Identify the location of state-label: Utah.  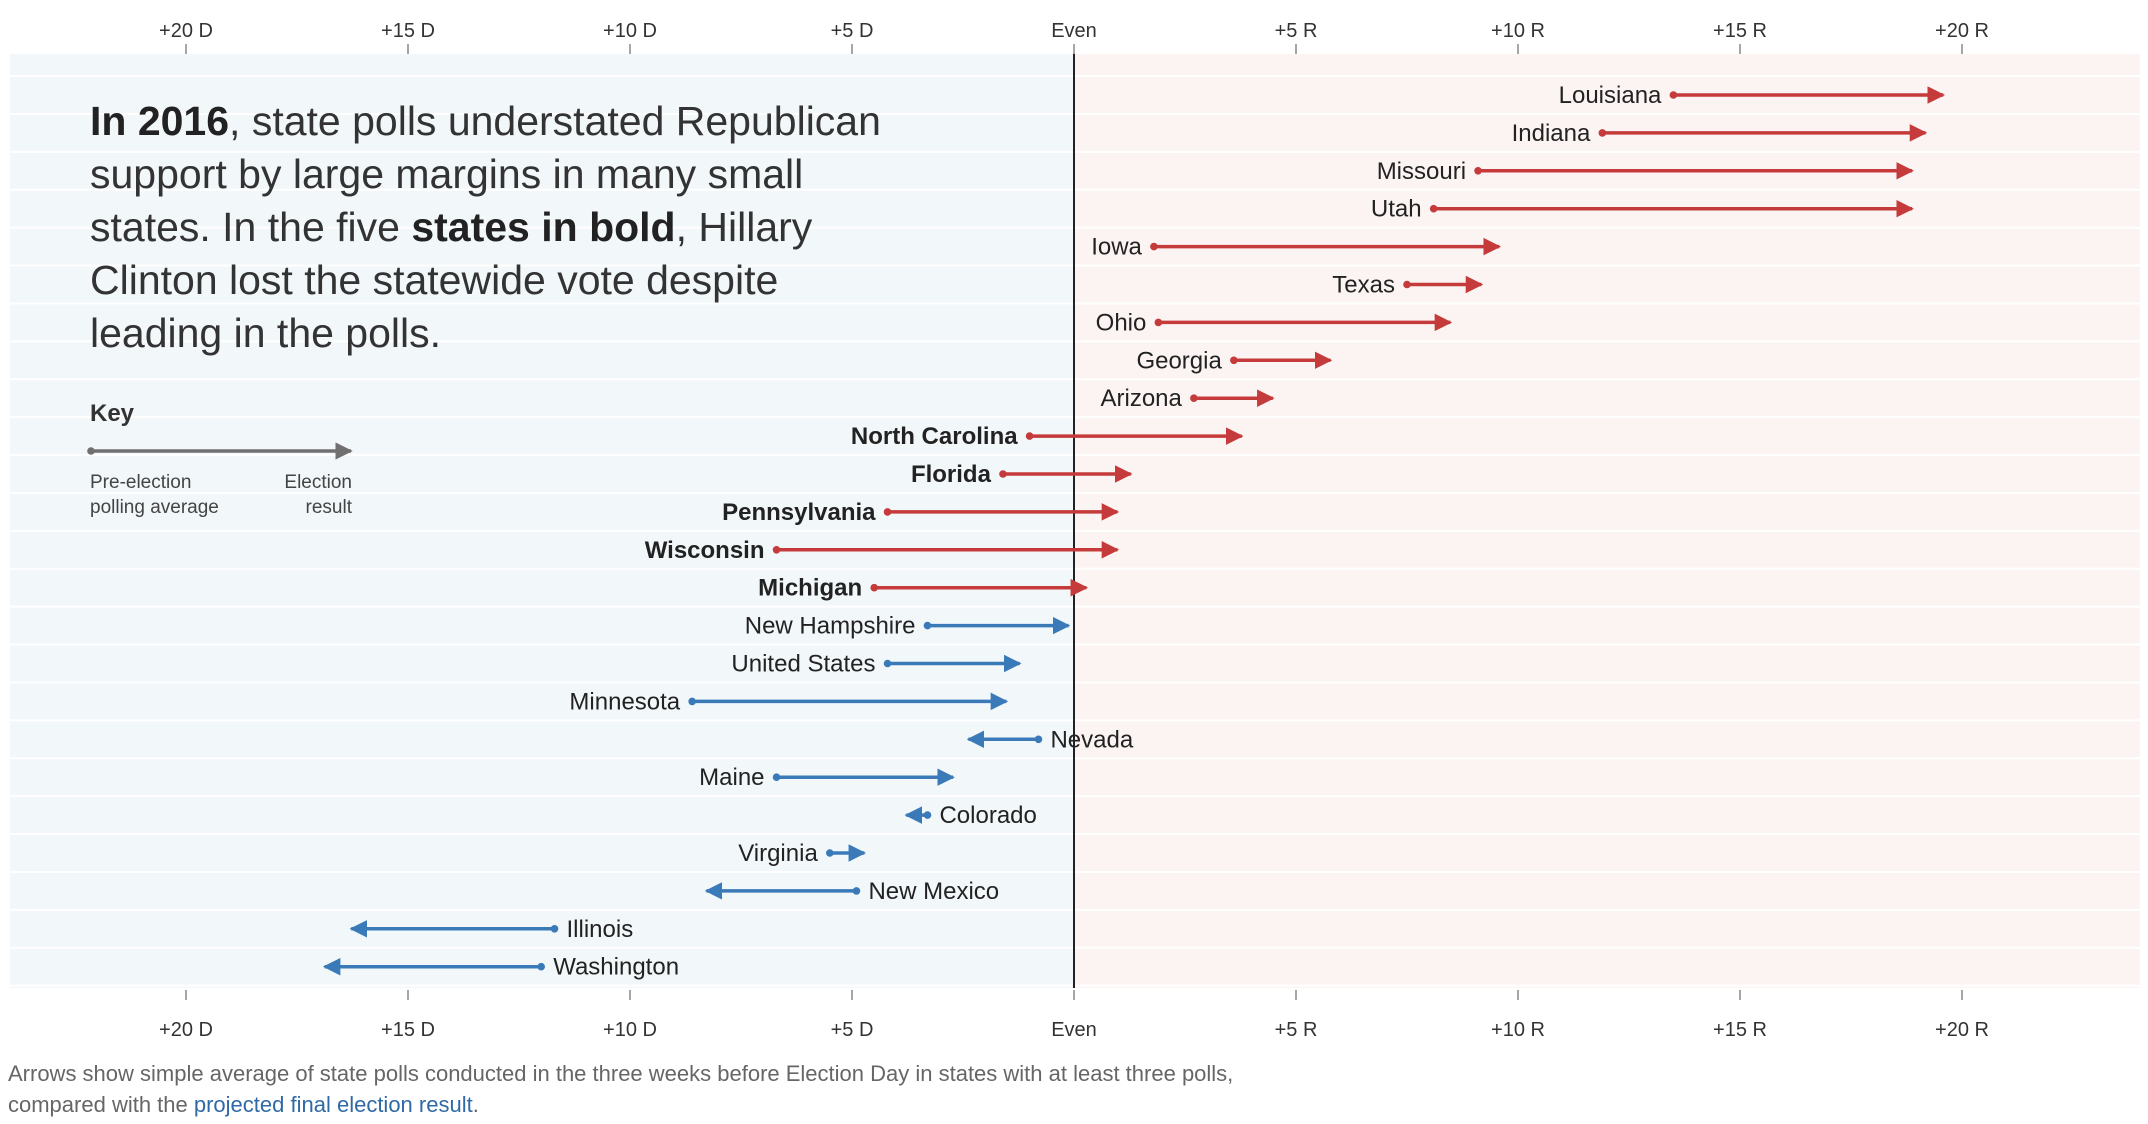
(1396, 209).